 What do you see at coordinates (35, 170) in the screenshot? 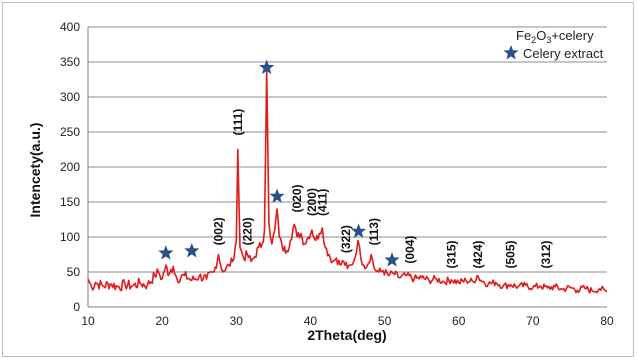
I see `y-axis-label: Intencety(a.u.)` at bounding box center [35, 170].